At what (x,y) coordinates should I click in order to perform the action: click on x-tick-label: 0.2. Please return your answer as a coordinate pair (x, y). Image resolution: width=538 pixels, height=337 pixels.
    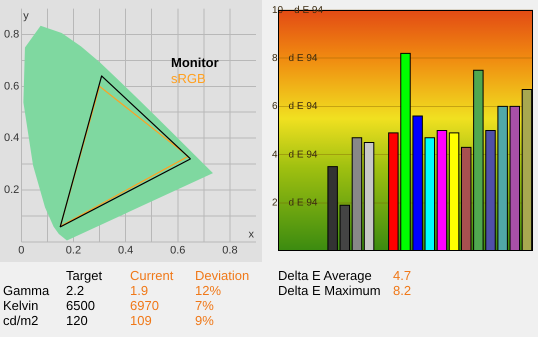
    Looking at the image, I should click on (74, 250).